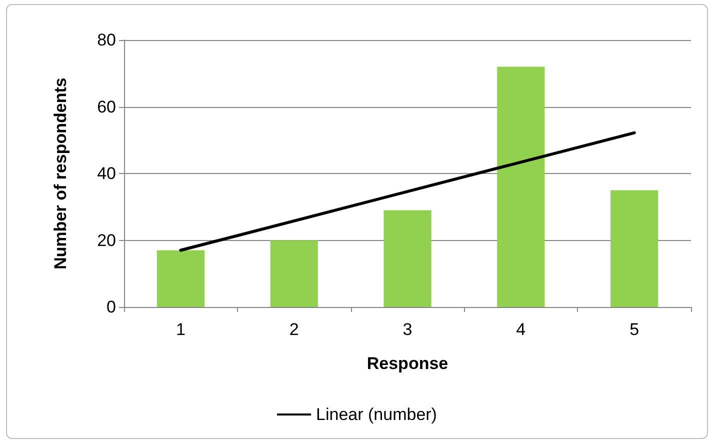 The width and height of the screenshot is (716, 445). I want to click on y-axis-title: Number of respondents, so click(60, 174).